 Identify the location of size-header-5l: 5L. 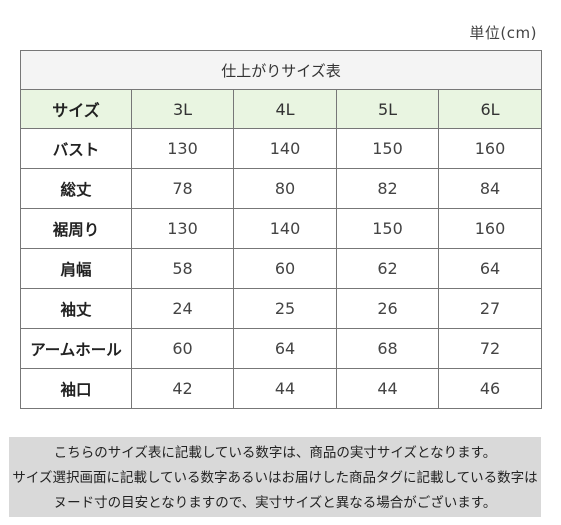
(387, 109).